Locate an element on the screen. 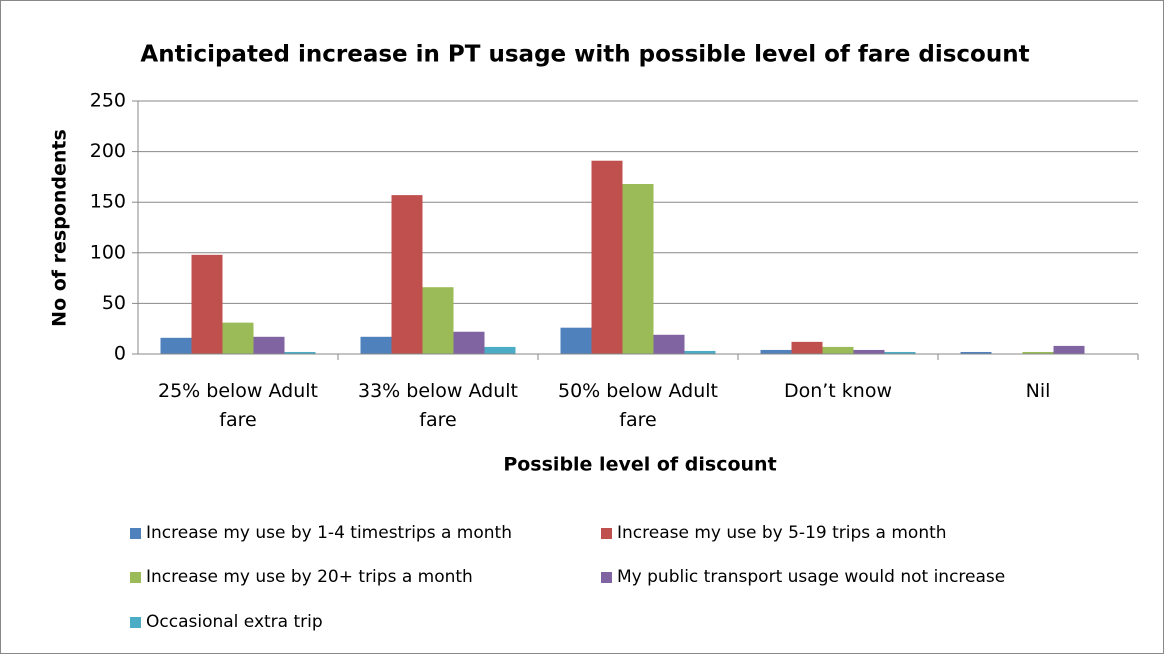 This screenshot has height=655, width=1165. legend-label: Increase my use by 5-19 trips a month is located at coordinates (782, 533).